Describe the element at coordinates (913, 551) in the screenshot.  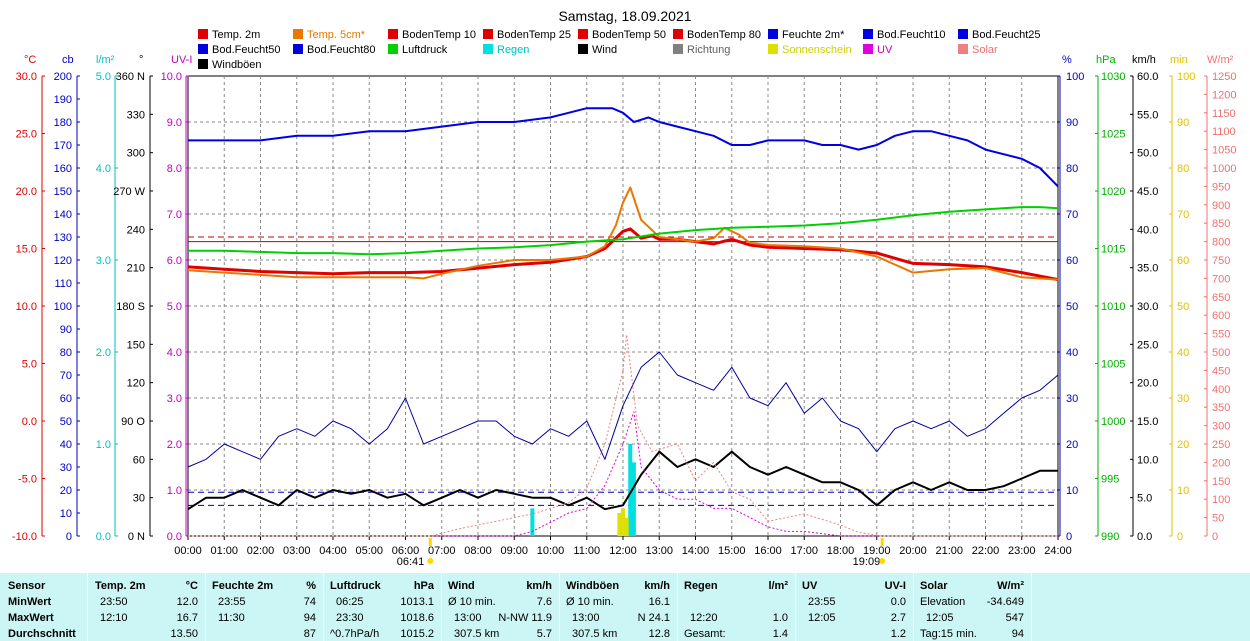
I see `x-tick-label: 20:00` at that location.